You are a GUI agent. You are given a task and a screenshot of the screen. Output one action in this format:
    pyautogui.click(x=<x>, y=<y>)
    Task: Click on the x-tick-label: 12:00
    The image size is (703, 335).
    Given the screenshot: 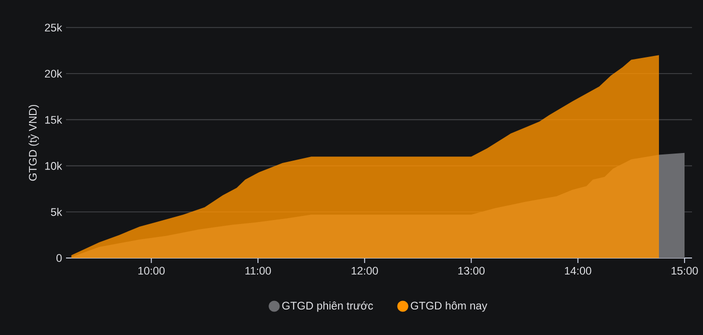 What is the action you would take?
    pyautogui.click(x=365, y=270)
    